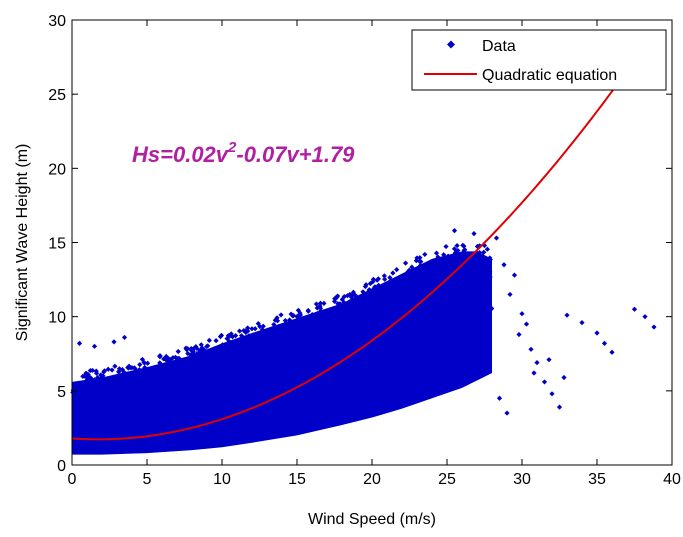 This screenshot has height=537, width=683. What do you see at coordinates (447, 479) in the screenshot?
I see `x-tick-label: 25` at bounding box center [447, 479].